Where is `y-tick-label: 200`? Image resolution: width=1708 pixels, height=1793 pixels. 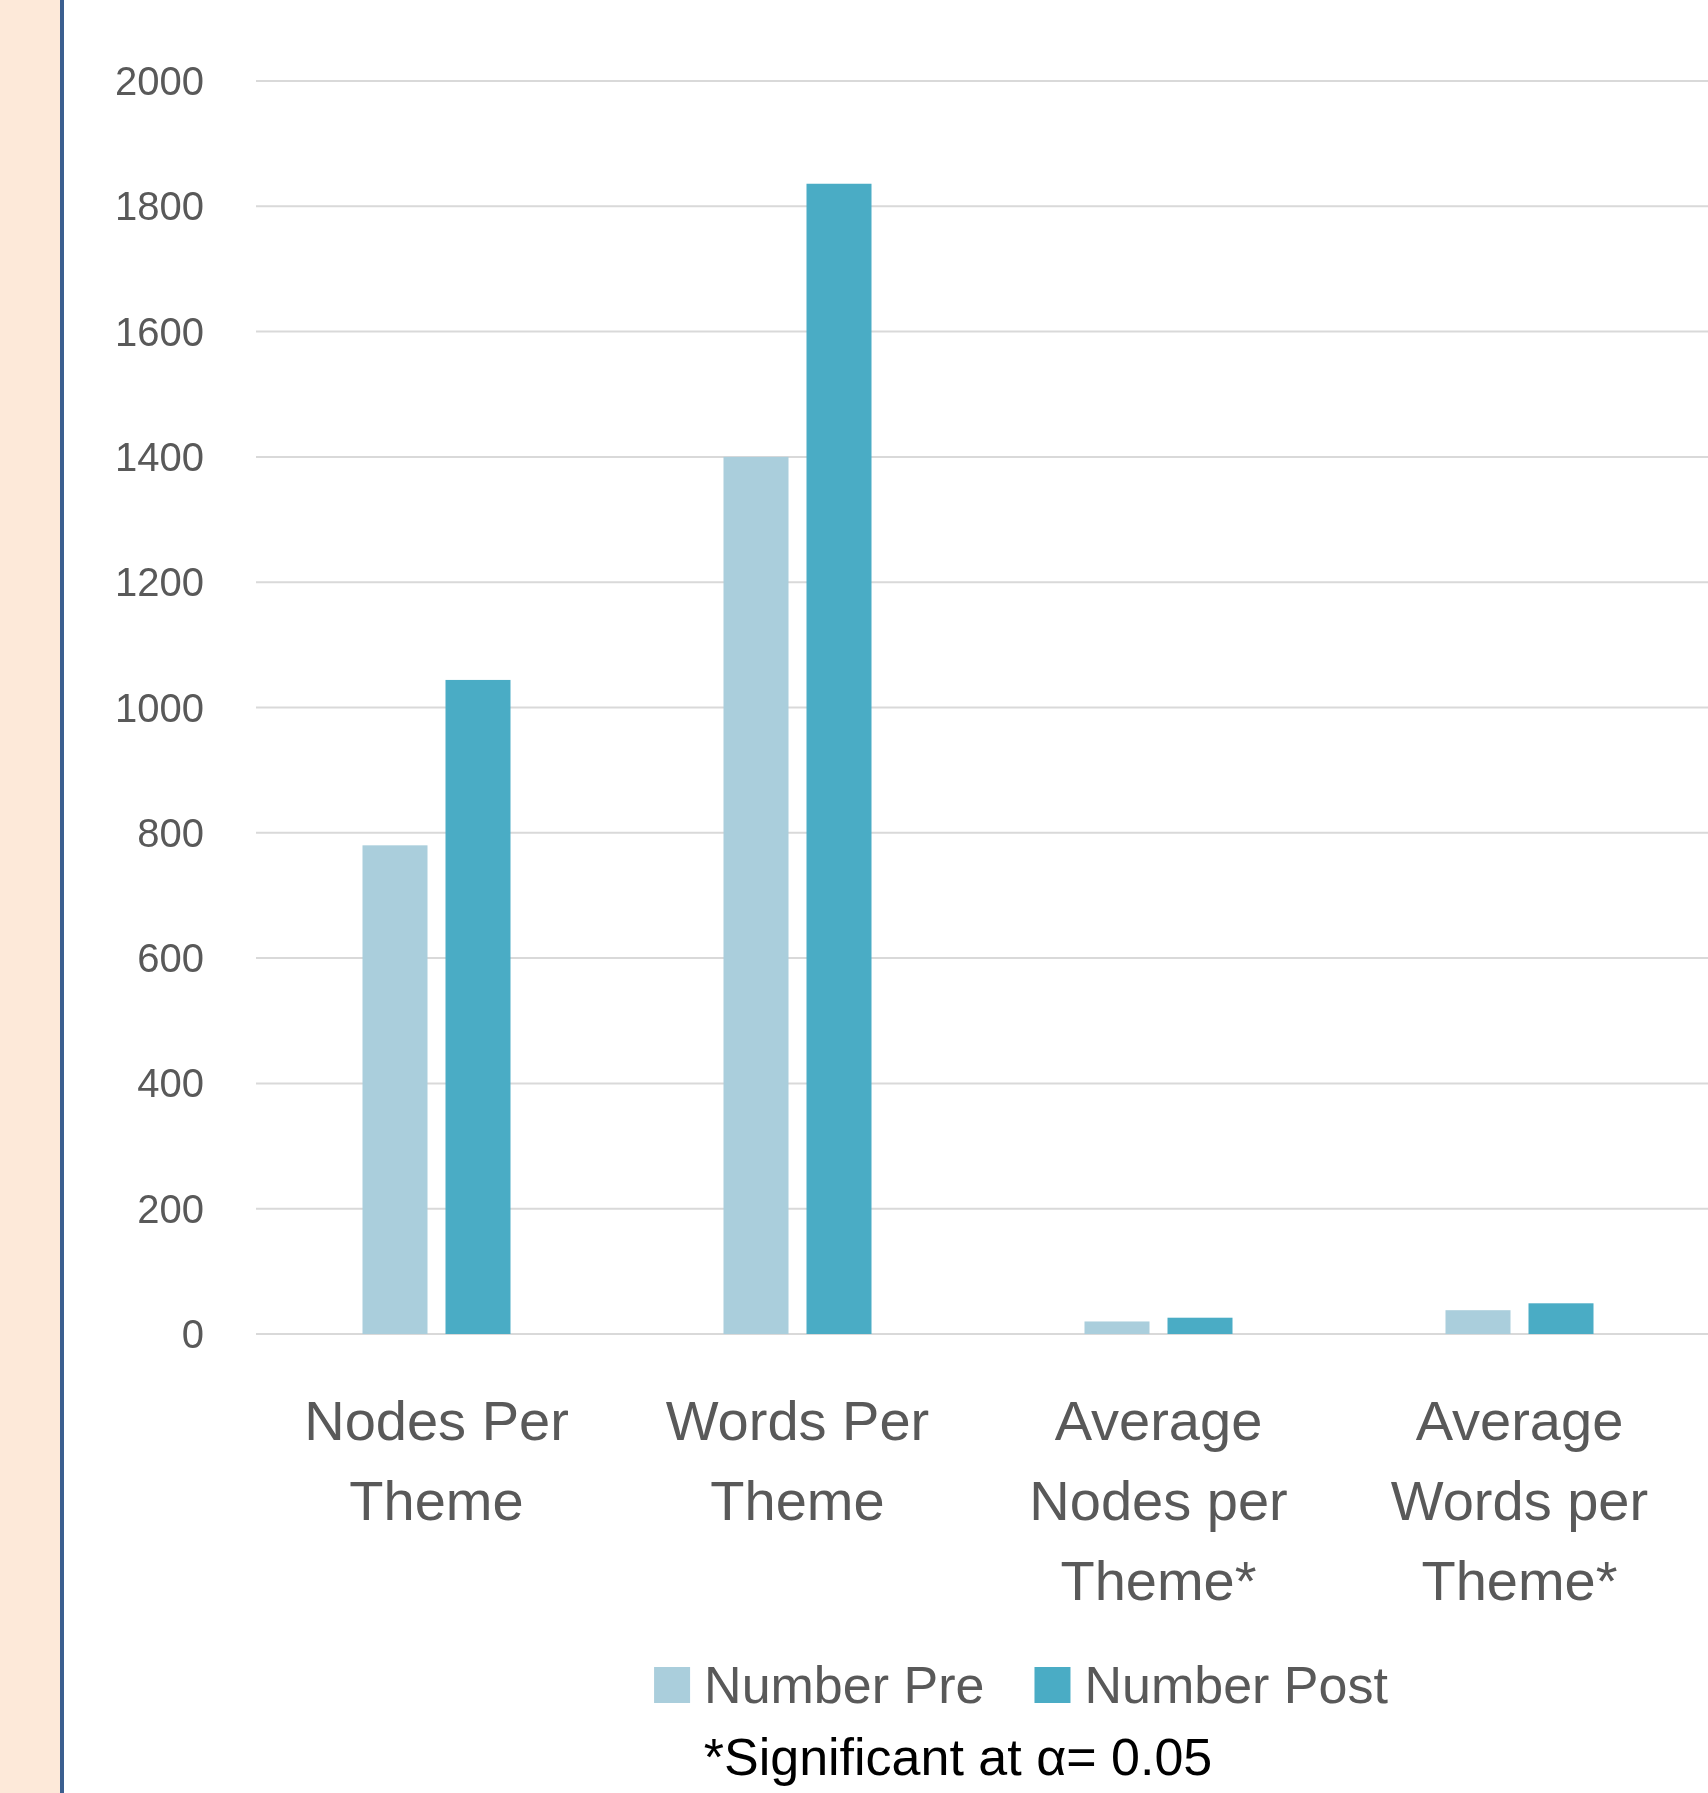
y-tick-label: 200 is located at coordinates (170, 1208).